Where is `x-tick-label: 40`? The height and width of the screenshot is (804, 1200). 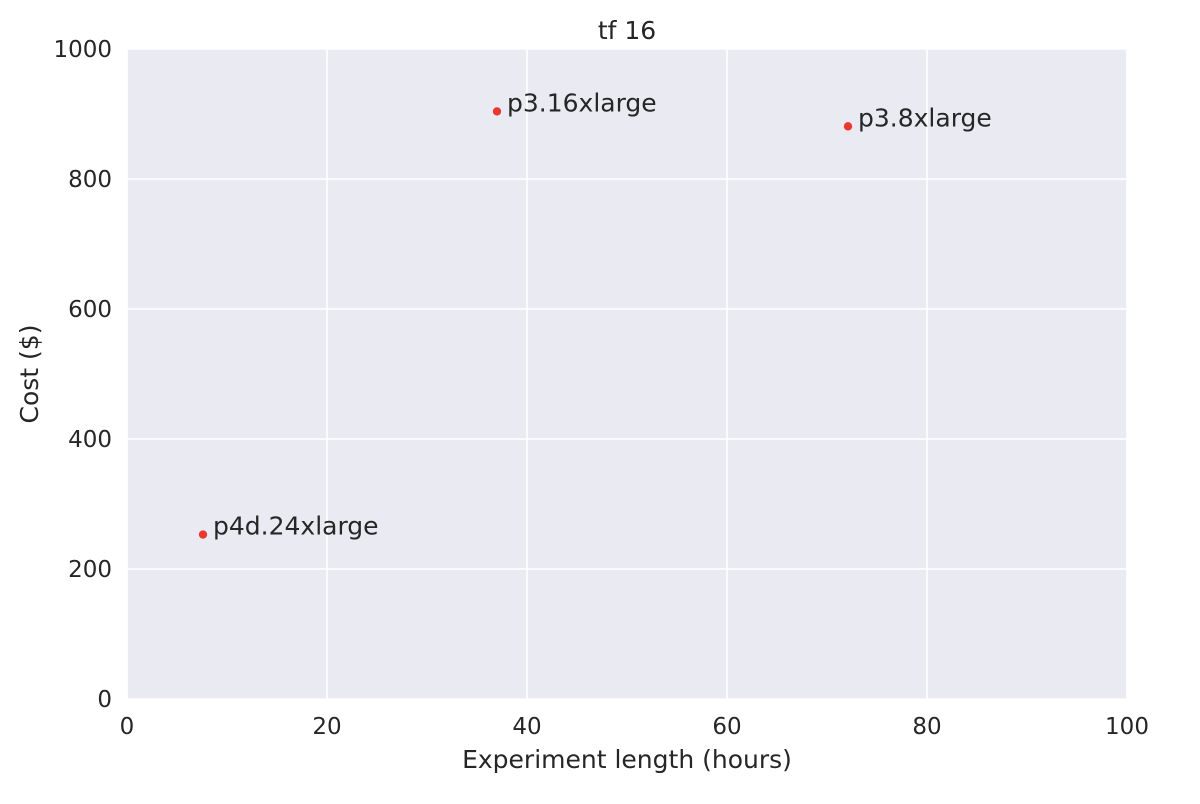
x-tick-label: 40 is located at coordinates (526, 727).